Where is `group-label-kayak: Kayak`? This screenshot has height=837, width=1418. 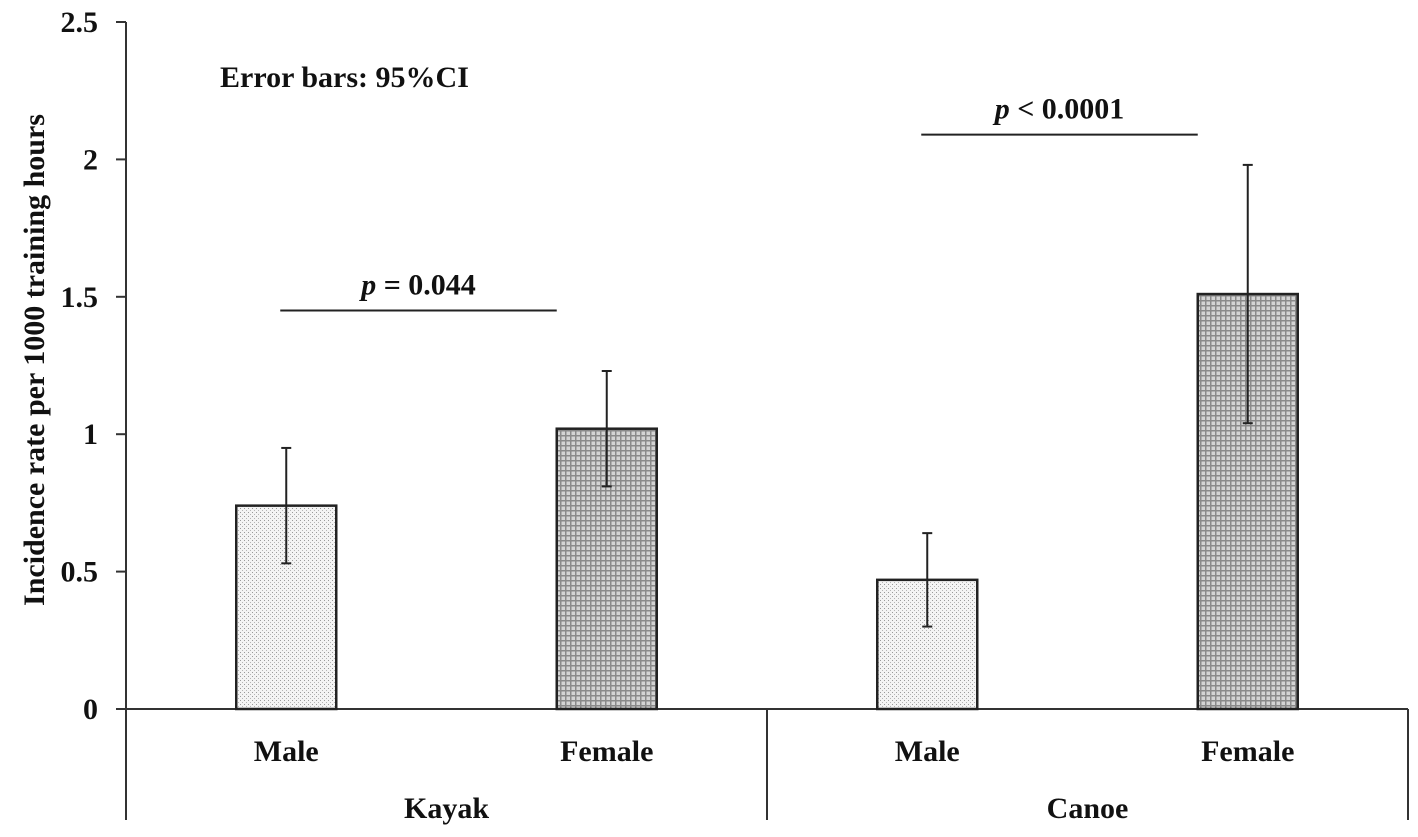
group-label-kayak: Kayak is located at coordinates (446, 808).